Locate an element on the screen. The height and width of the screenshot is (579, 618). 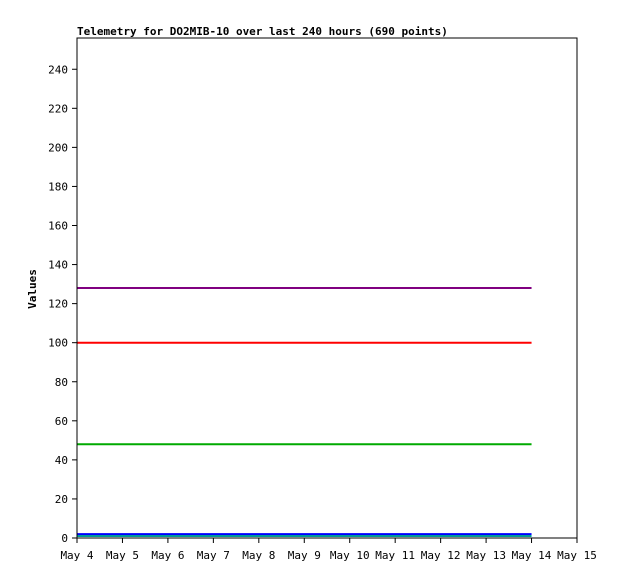
x-tick-label: May 14 is located at coordinates (532, 555).